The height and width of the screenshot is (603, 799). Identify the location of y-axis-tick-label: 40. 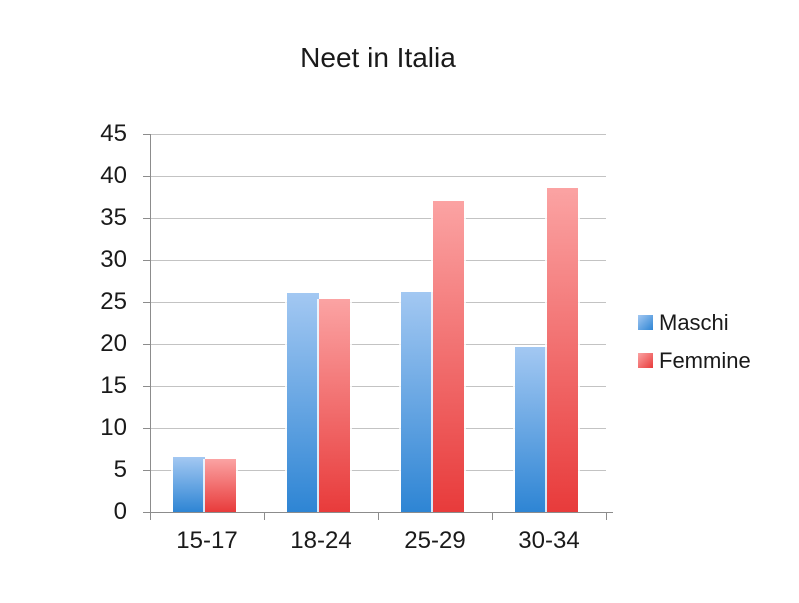
(113, 175).